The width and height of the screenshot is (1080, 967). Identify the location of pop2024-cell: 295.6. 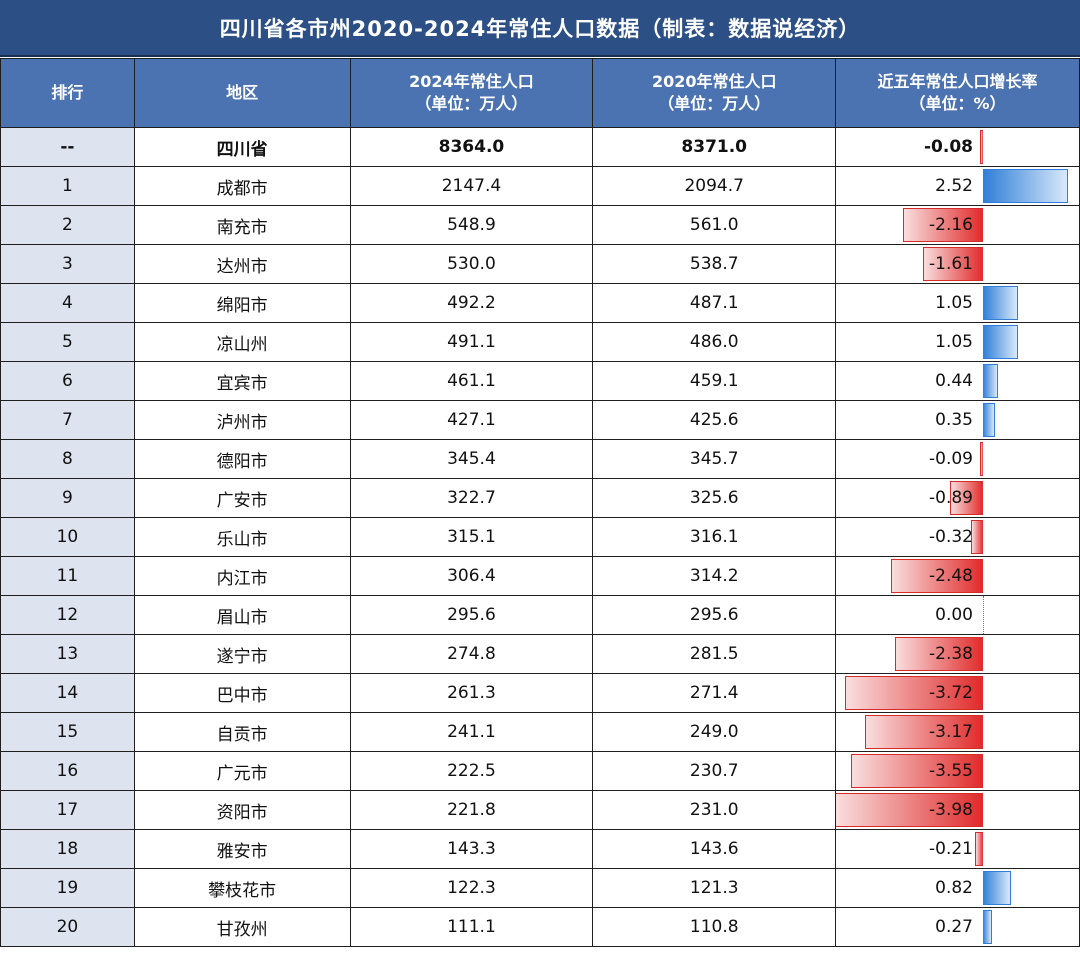
(471, 615).